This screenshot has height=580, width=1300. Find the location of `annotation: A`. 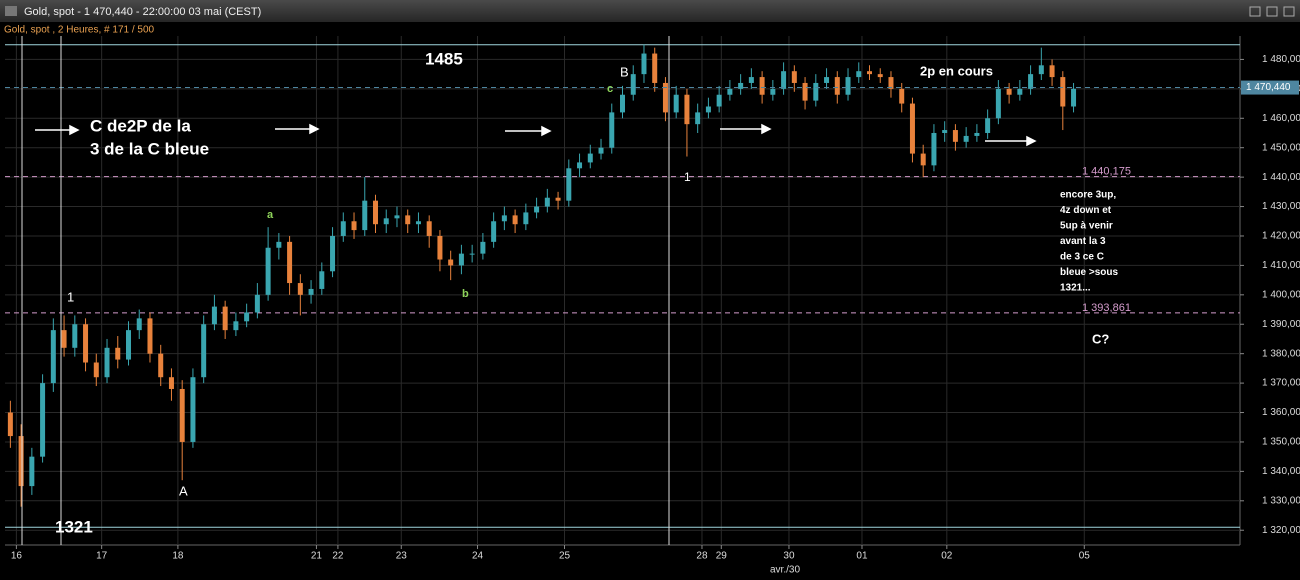

annotation: A is located at coordinates (183, 490).